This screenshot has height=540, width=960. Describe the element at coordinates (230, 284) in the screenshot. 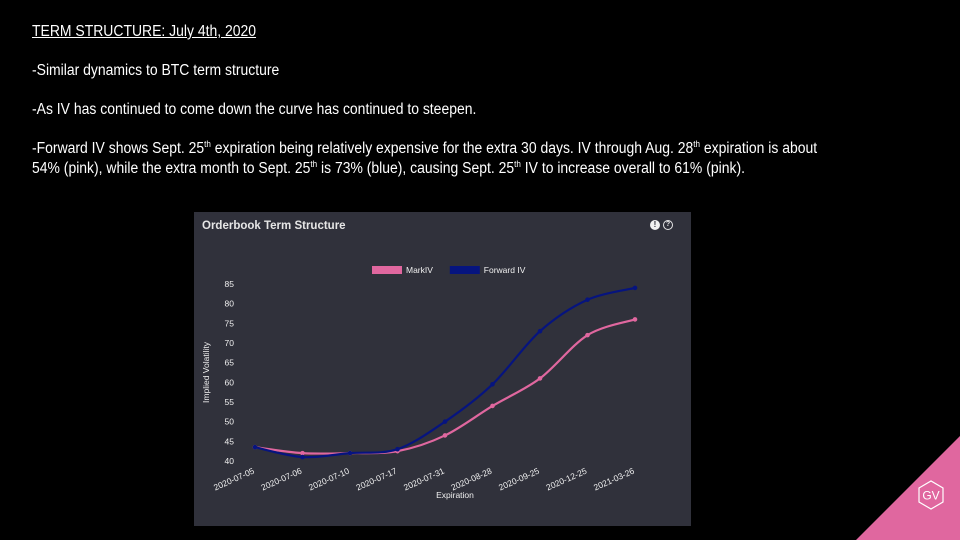

I see `y-tick-label: 85` at that location.